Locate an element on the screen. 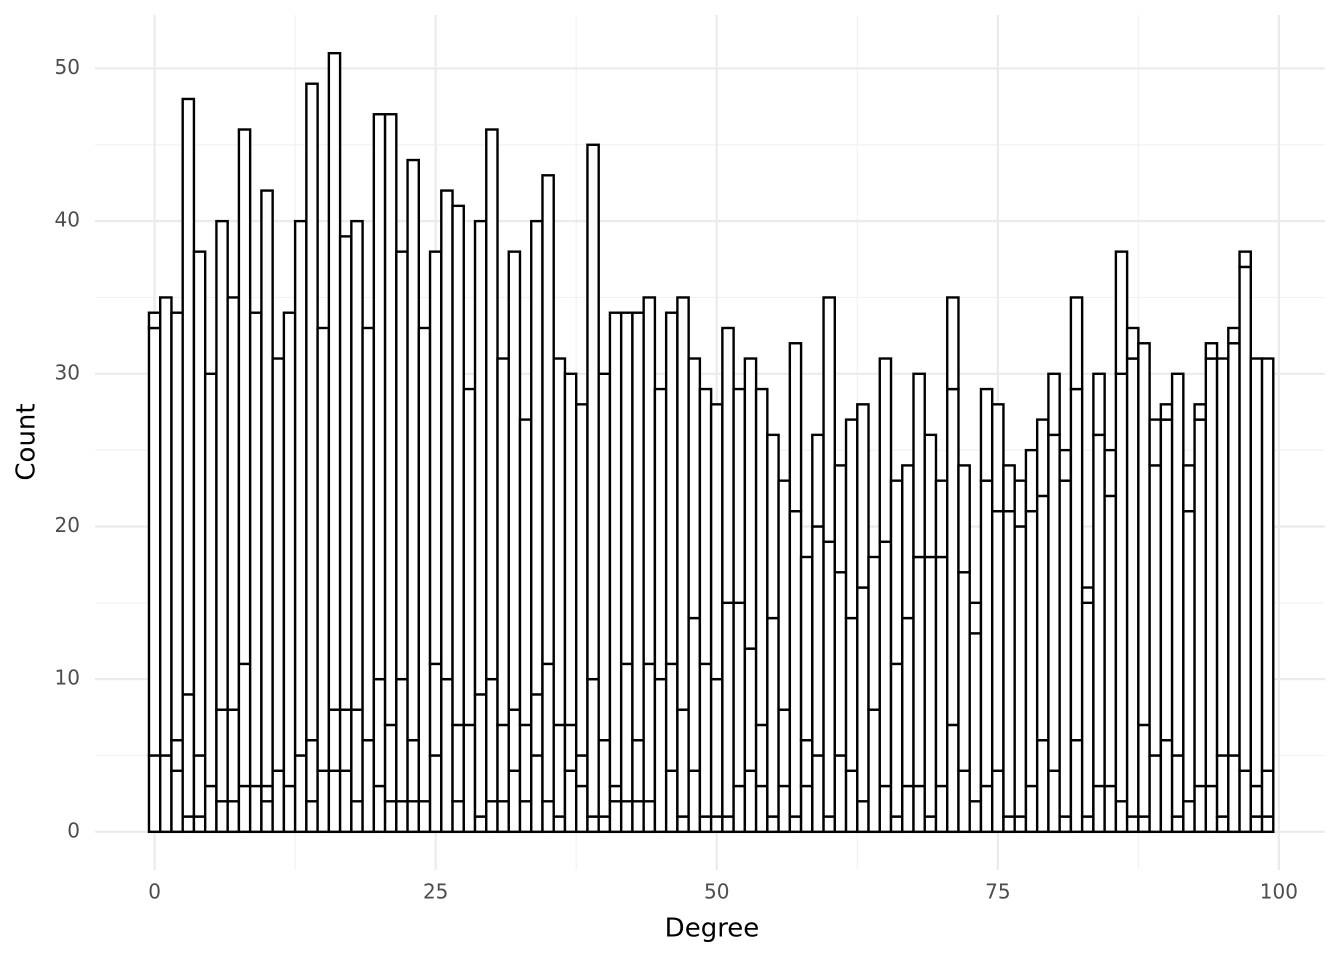 This screenshot has width=1344, height=964. x-axis-title: Degree is located at coordinates (712, 929).